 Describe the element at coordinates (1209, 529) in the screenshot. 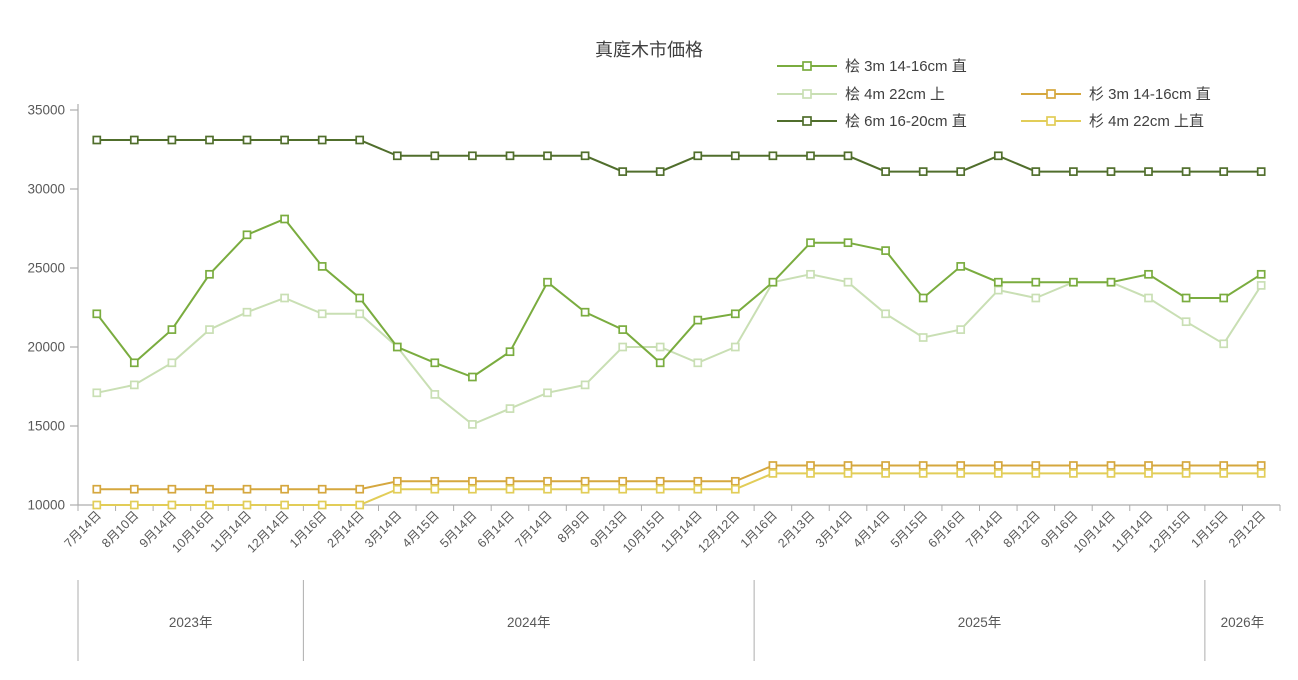

I see `x-tick-label: 1月15日` at that location.